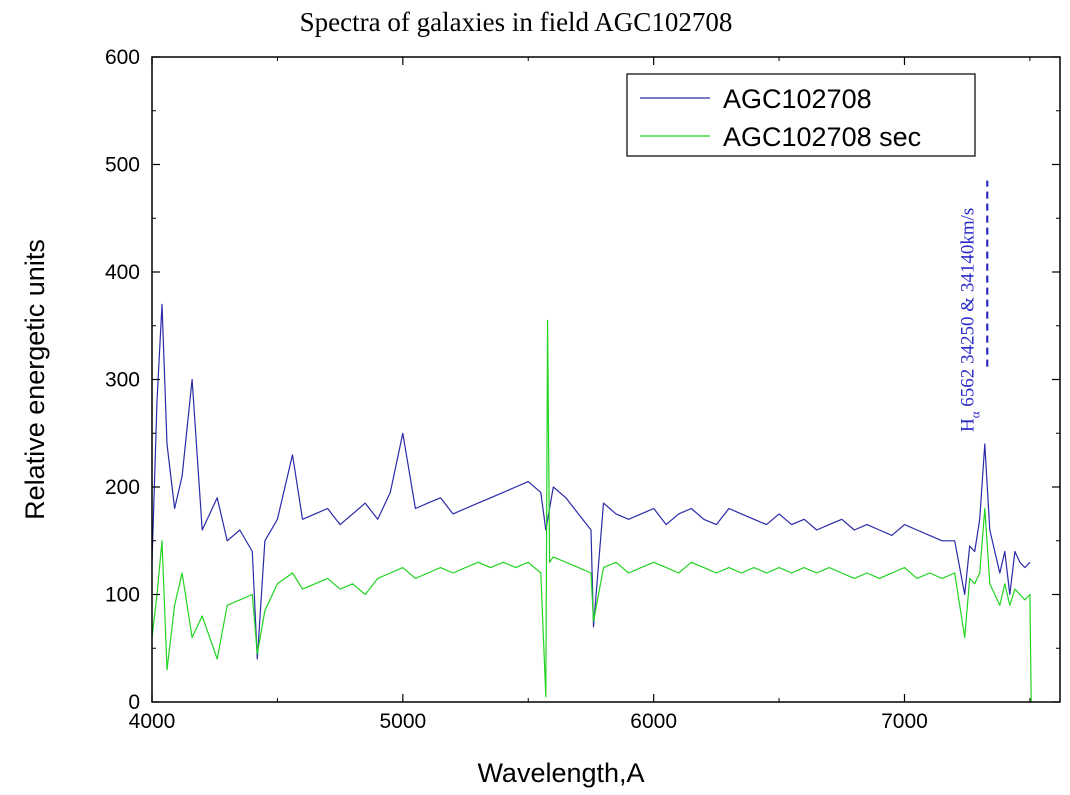 Image resolution: width=1070 pixels, height=795 pixels. Describe the element at coordinates (122, 380) in the screenshot. I see `y-tick-label: 300` at that location.